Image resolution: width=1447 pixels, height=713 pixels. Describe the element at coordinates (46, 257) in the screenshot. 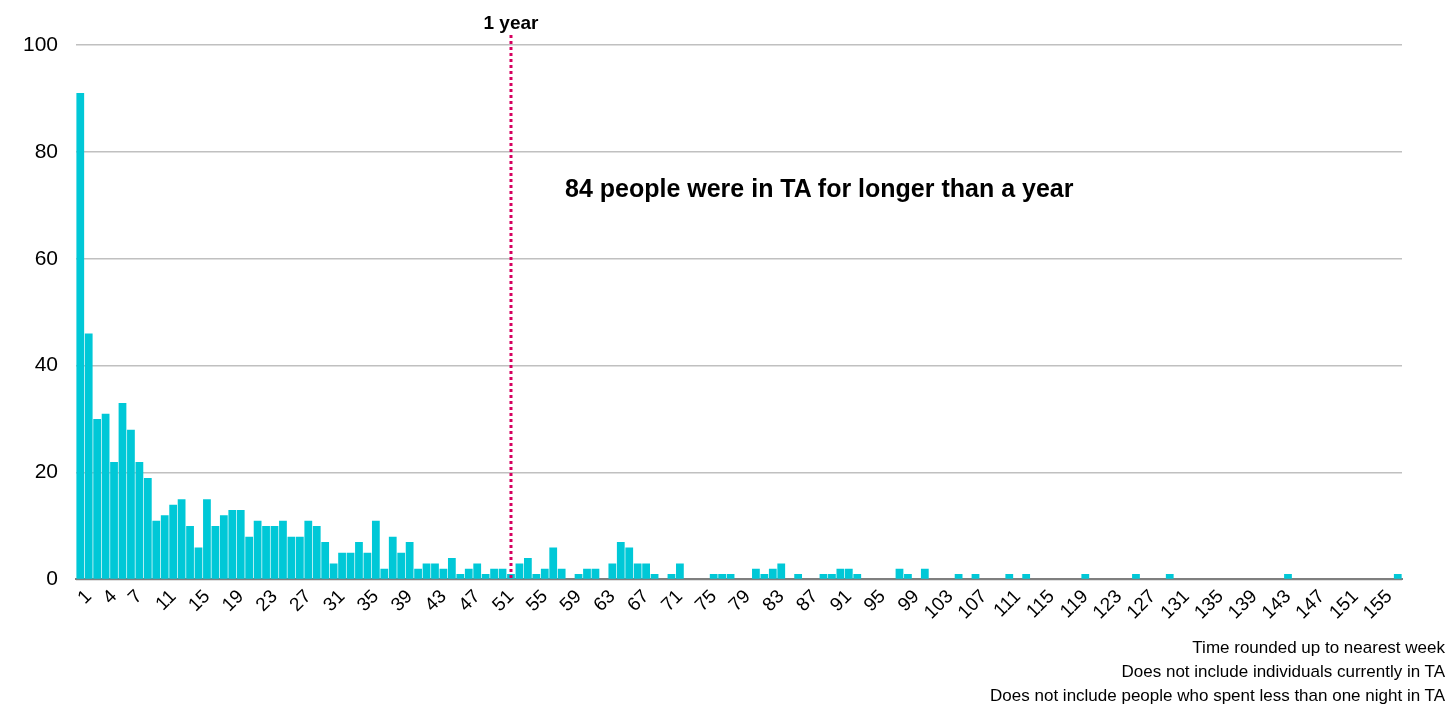

I see `y-tick-label: 60` at that location.